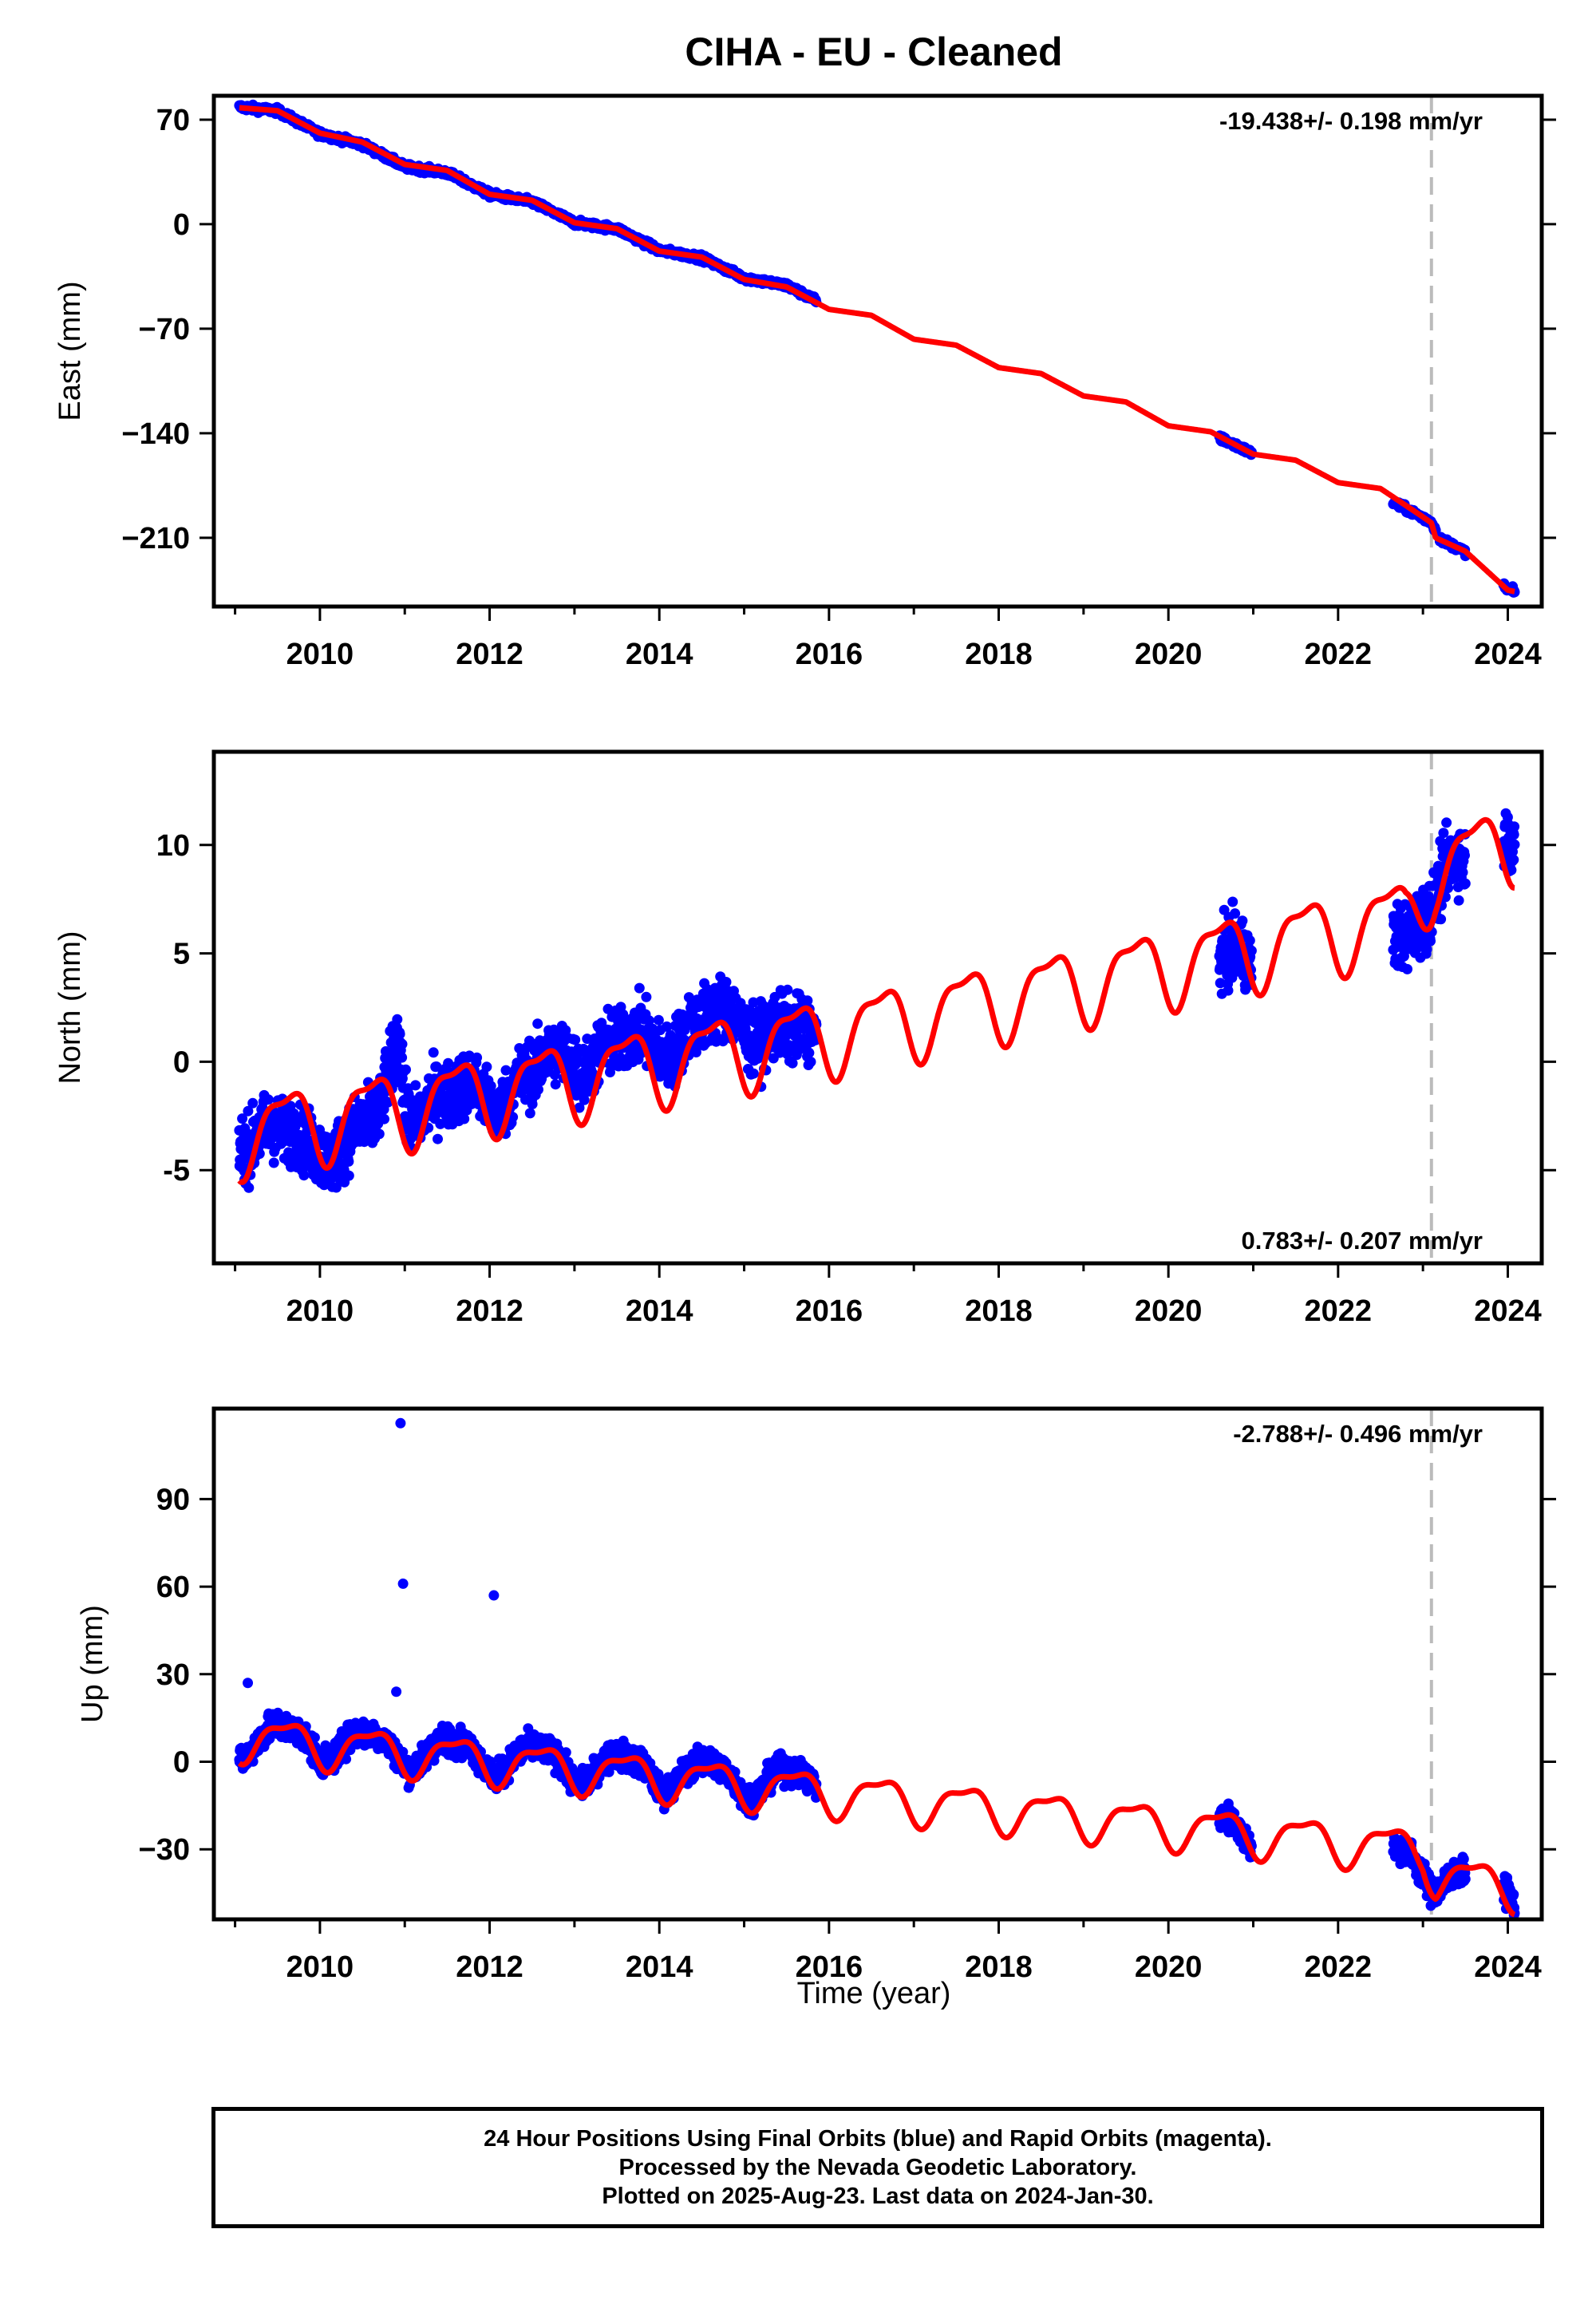 The width and height of the screenshot is (1596, 2316). I want to click on y-tick-label: −70, so click(164, 329).